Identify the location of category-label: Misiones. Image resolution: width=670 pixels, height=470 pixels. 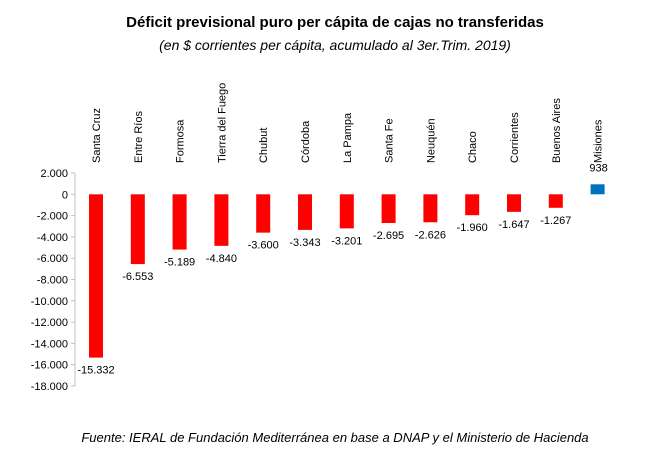
(599, 141).